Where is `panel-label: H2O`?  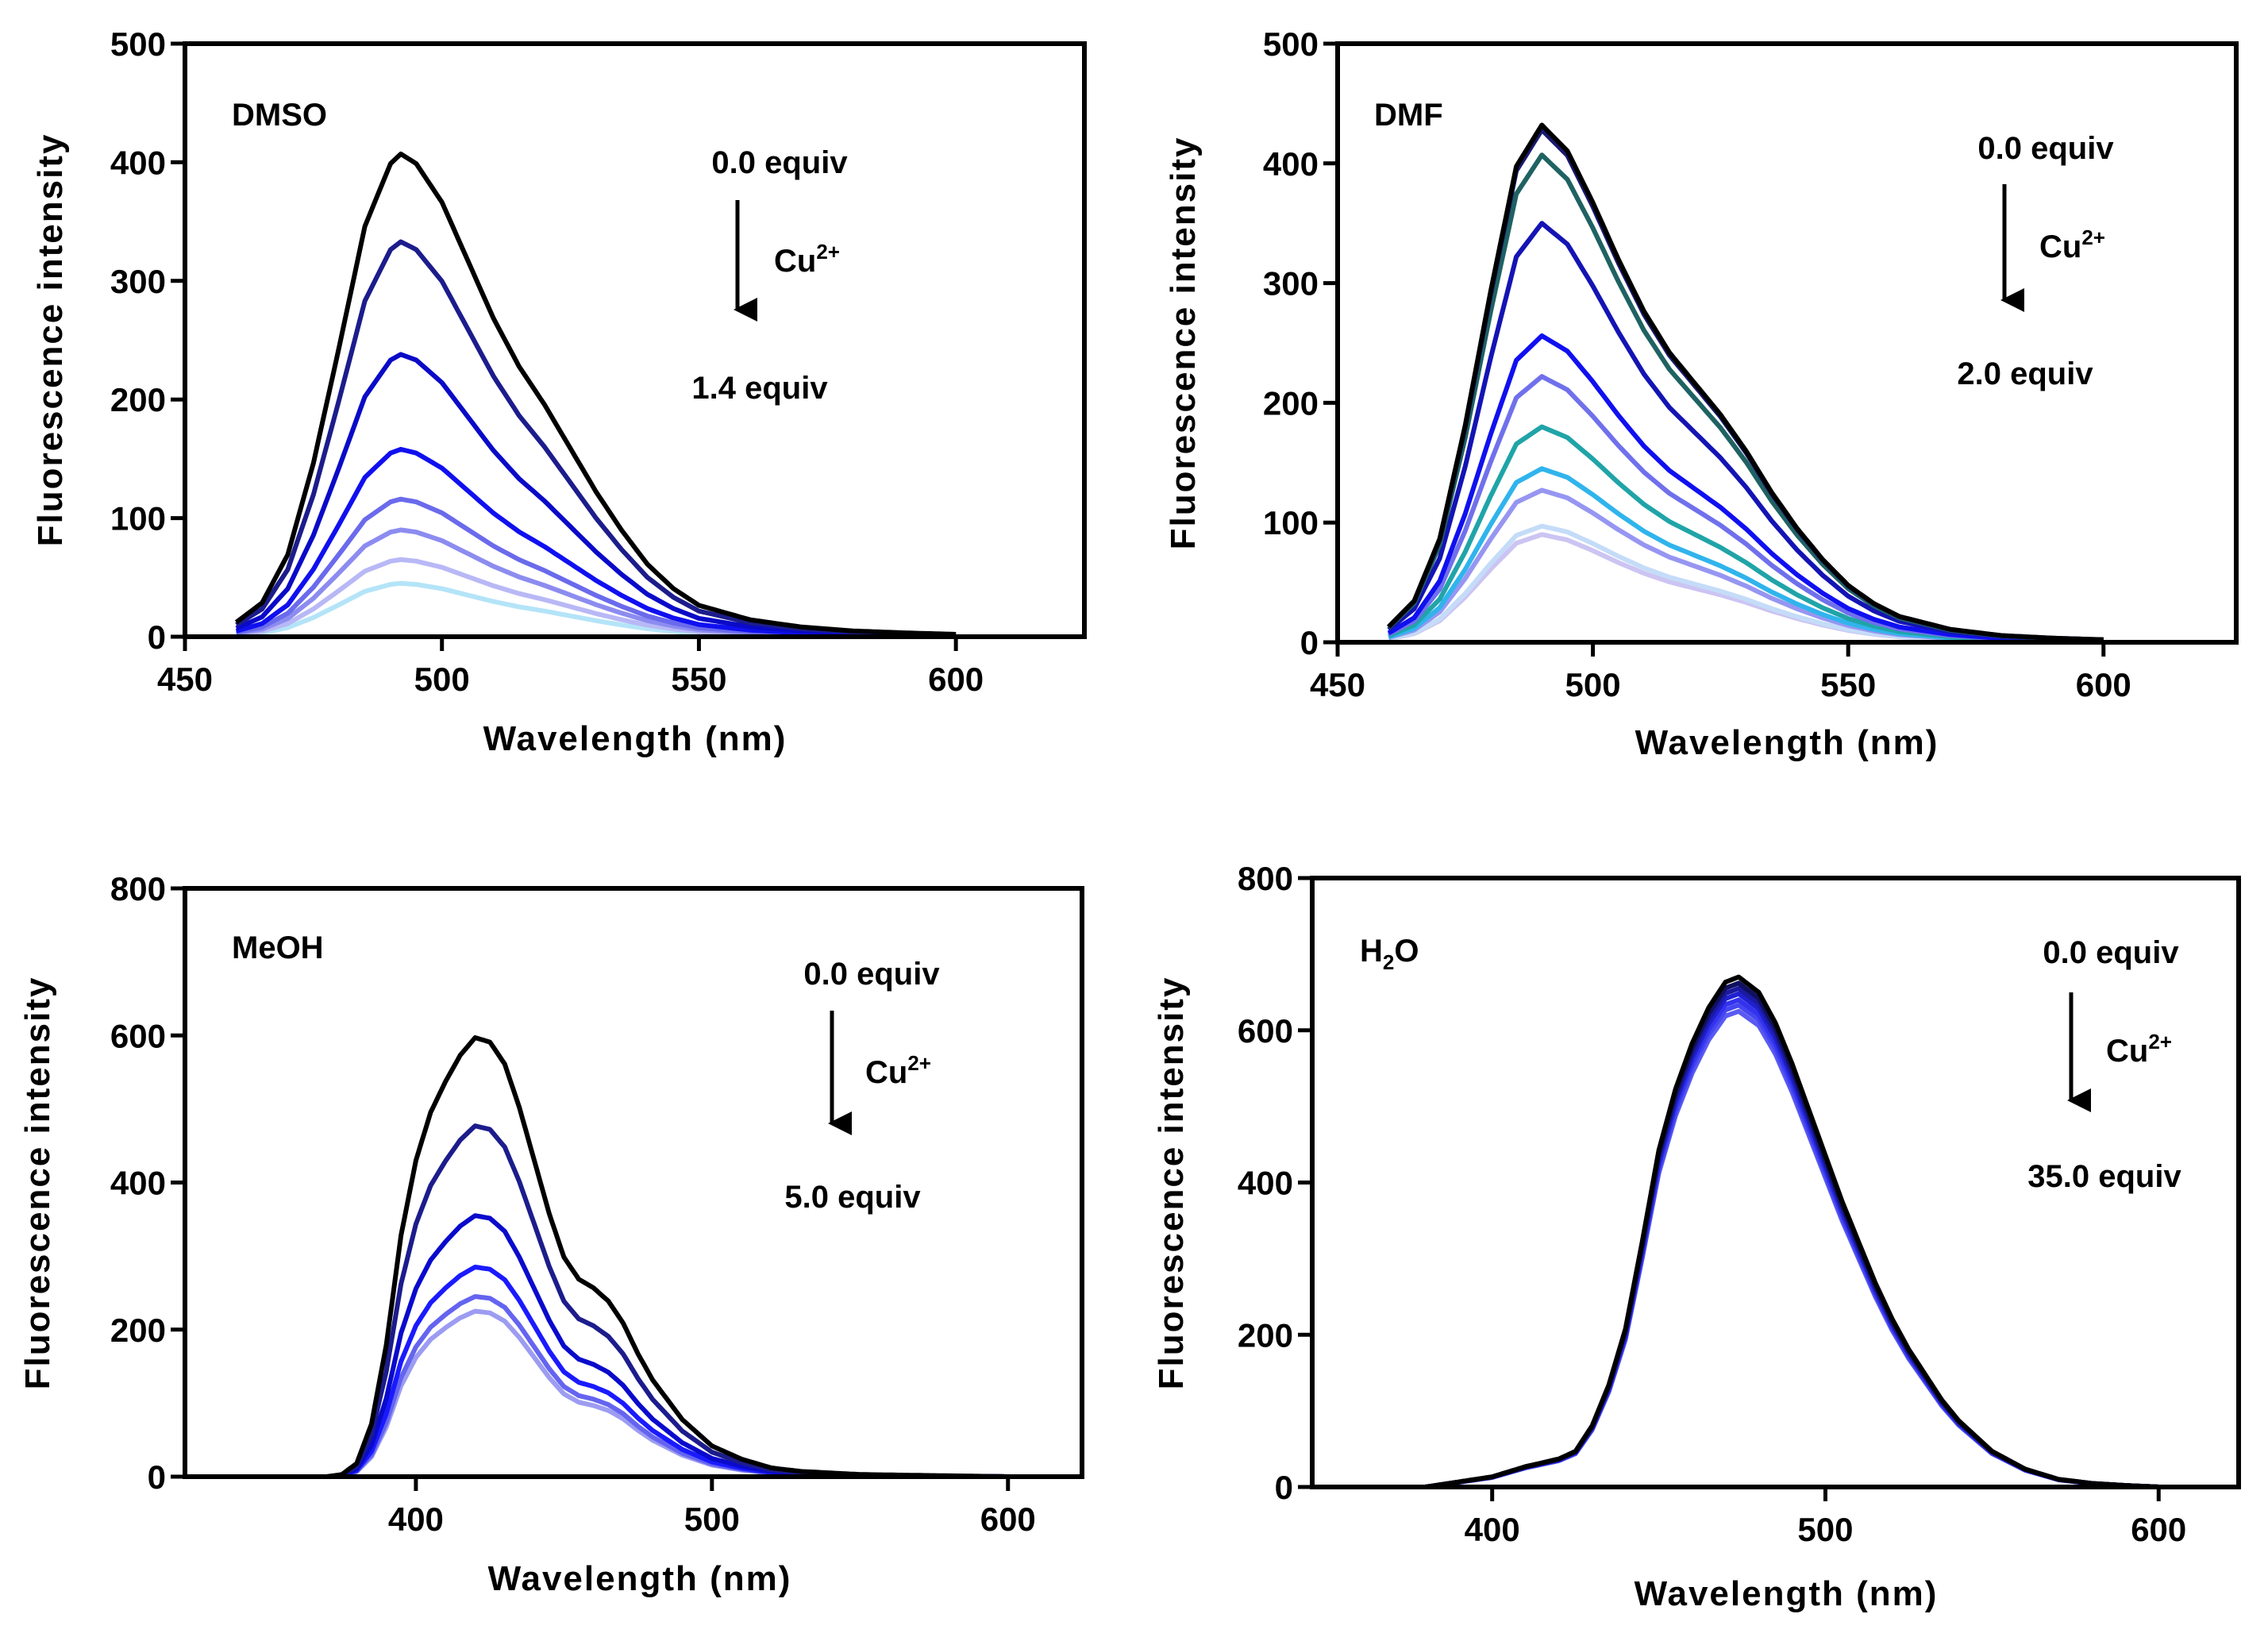
panel-label: H2O is located at coordinates (1389, 954).